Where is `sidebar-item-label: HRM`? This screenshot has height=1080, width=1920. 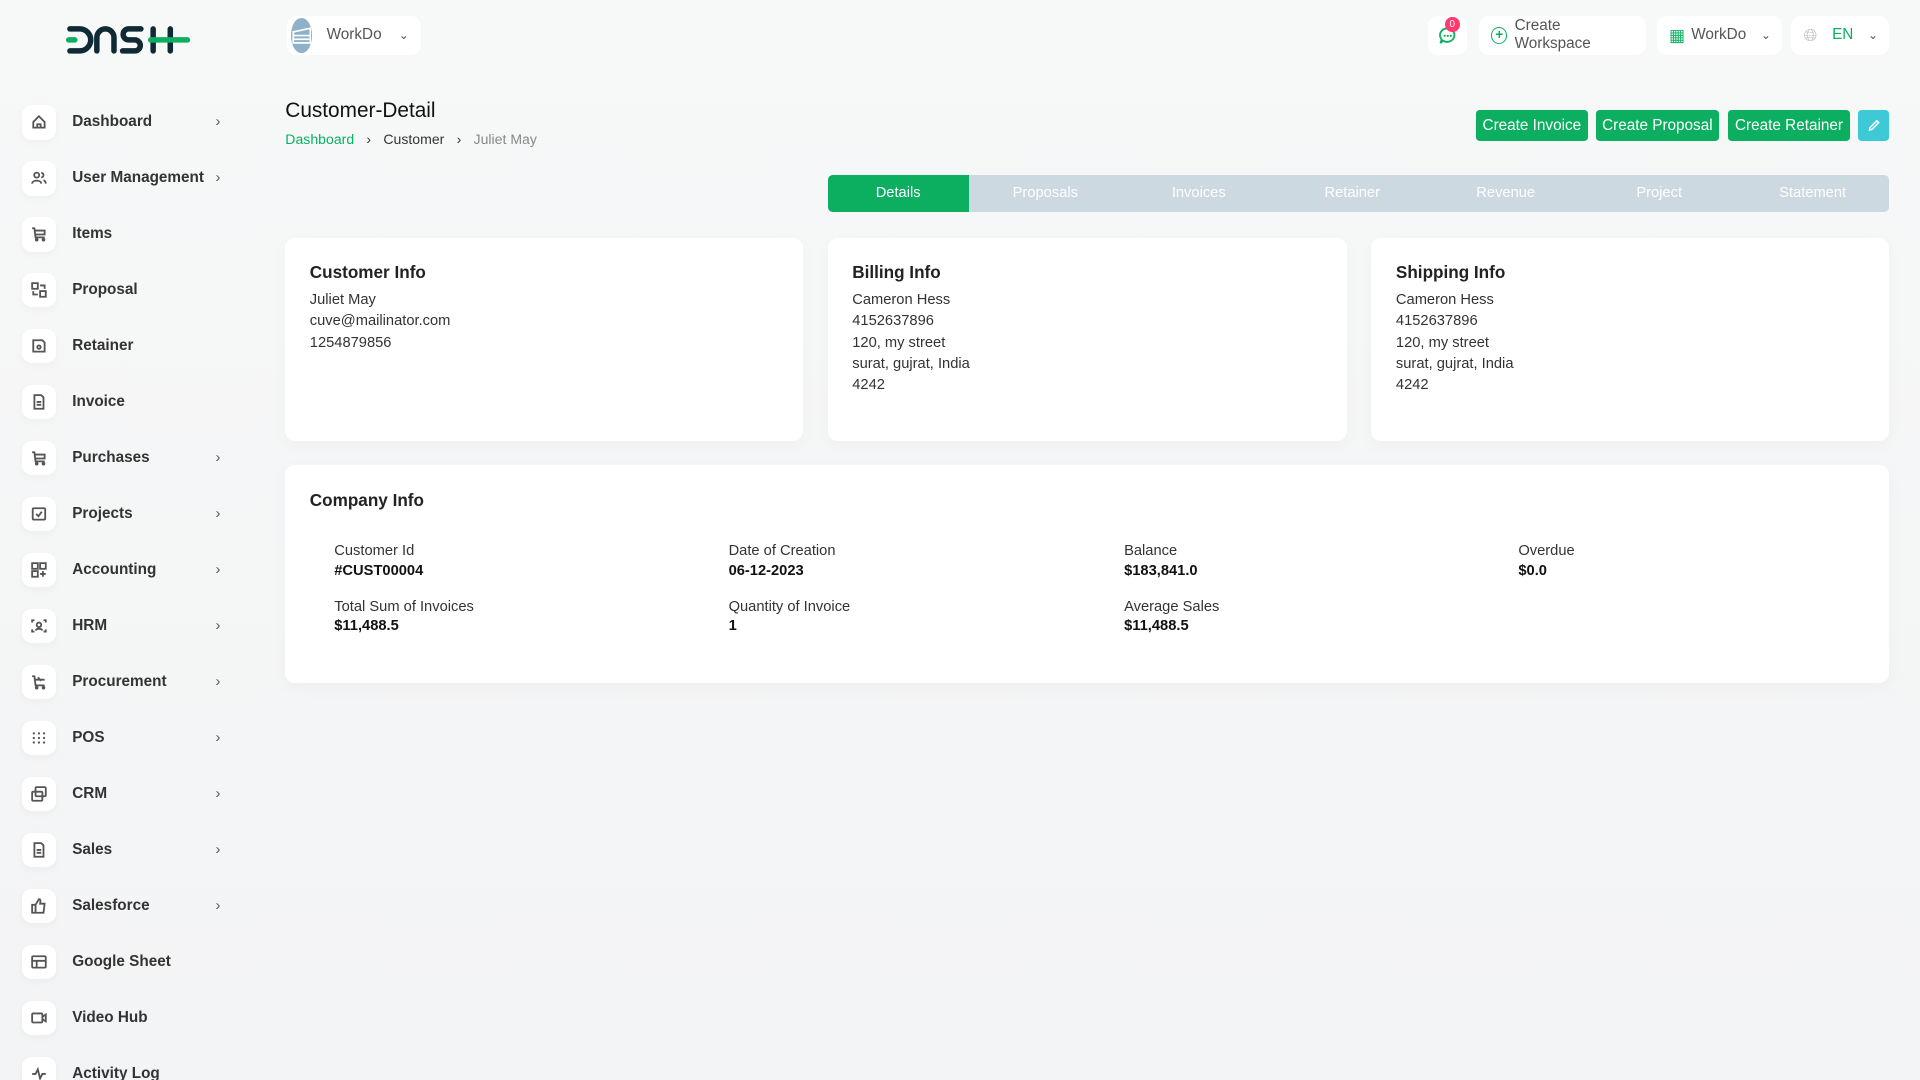
sidebar-item-label: HRM is located at coordinates (90, 626).